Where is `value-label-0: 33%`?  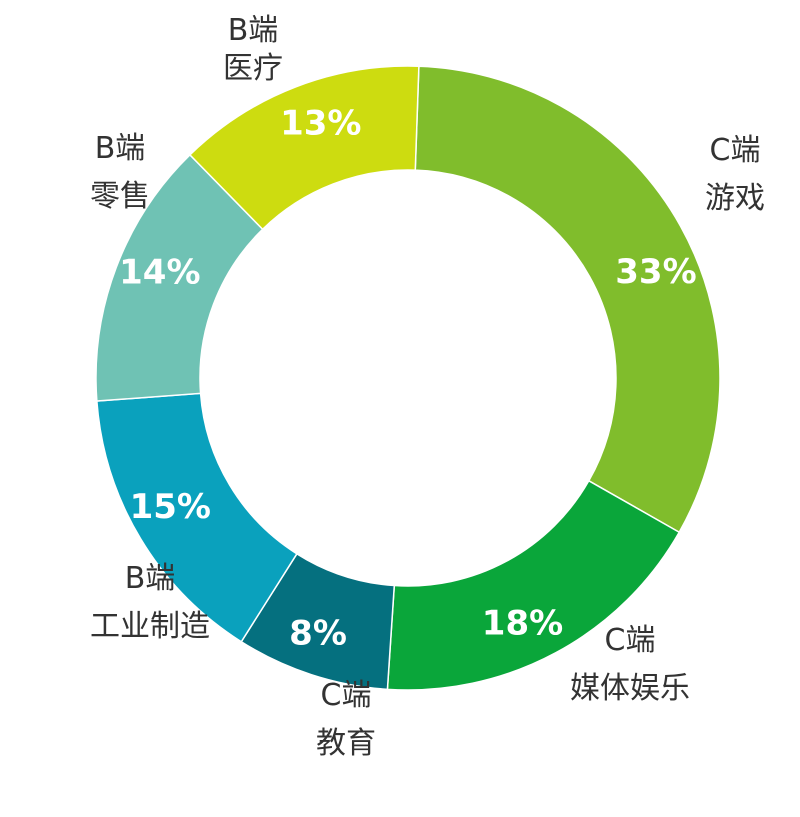 value-label-0: 33% is located at coordinates (655, 272).